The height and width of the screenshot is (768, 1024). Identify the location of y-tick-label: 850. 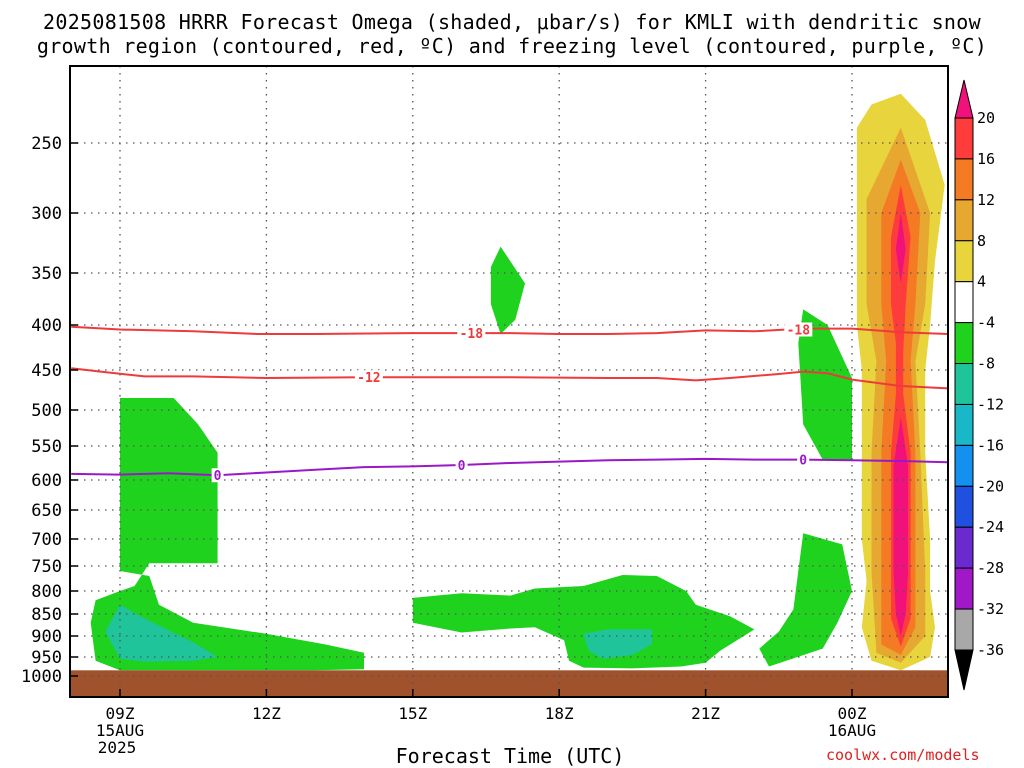
(46, 615).